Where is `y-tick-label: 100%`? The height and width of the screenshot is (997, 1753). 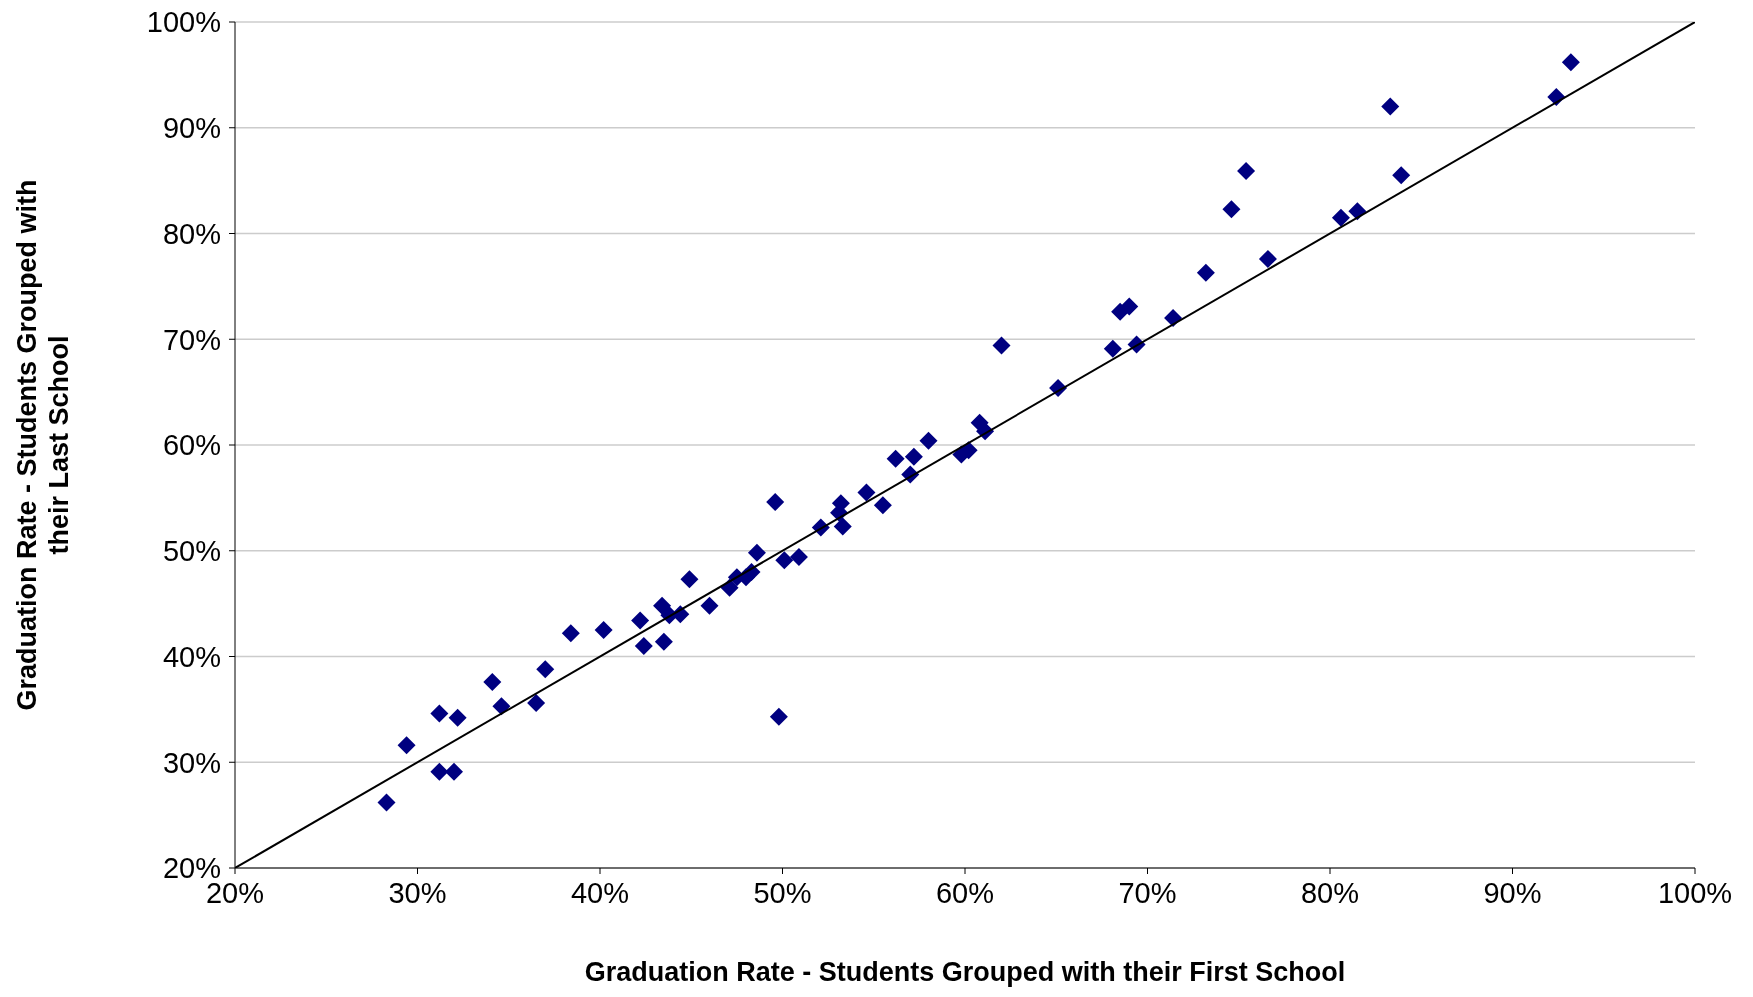
y-tick-label: 100% is located at coordinates (183, 22).